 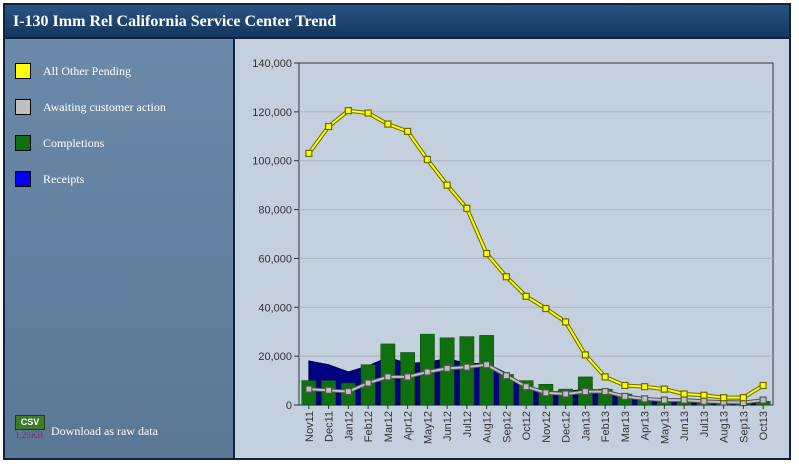 What do you see at coordinates (488, 427) in the screenshot?
I see `x-tick-label: Aug12` at bounding box center [488, 427].